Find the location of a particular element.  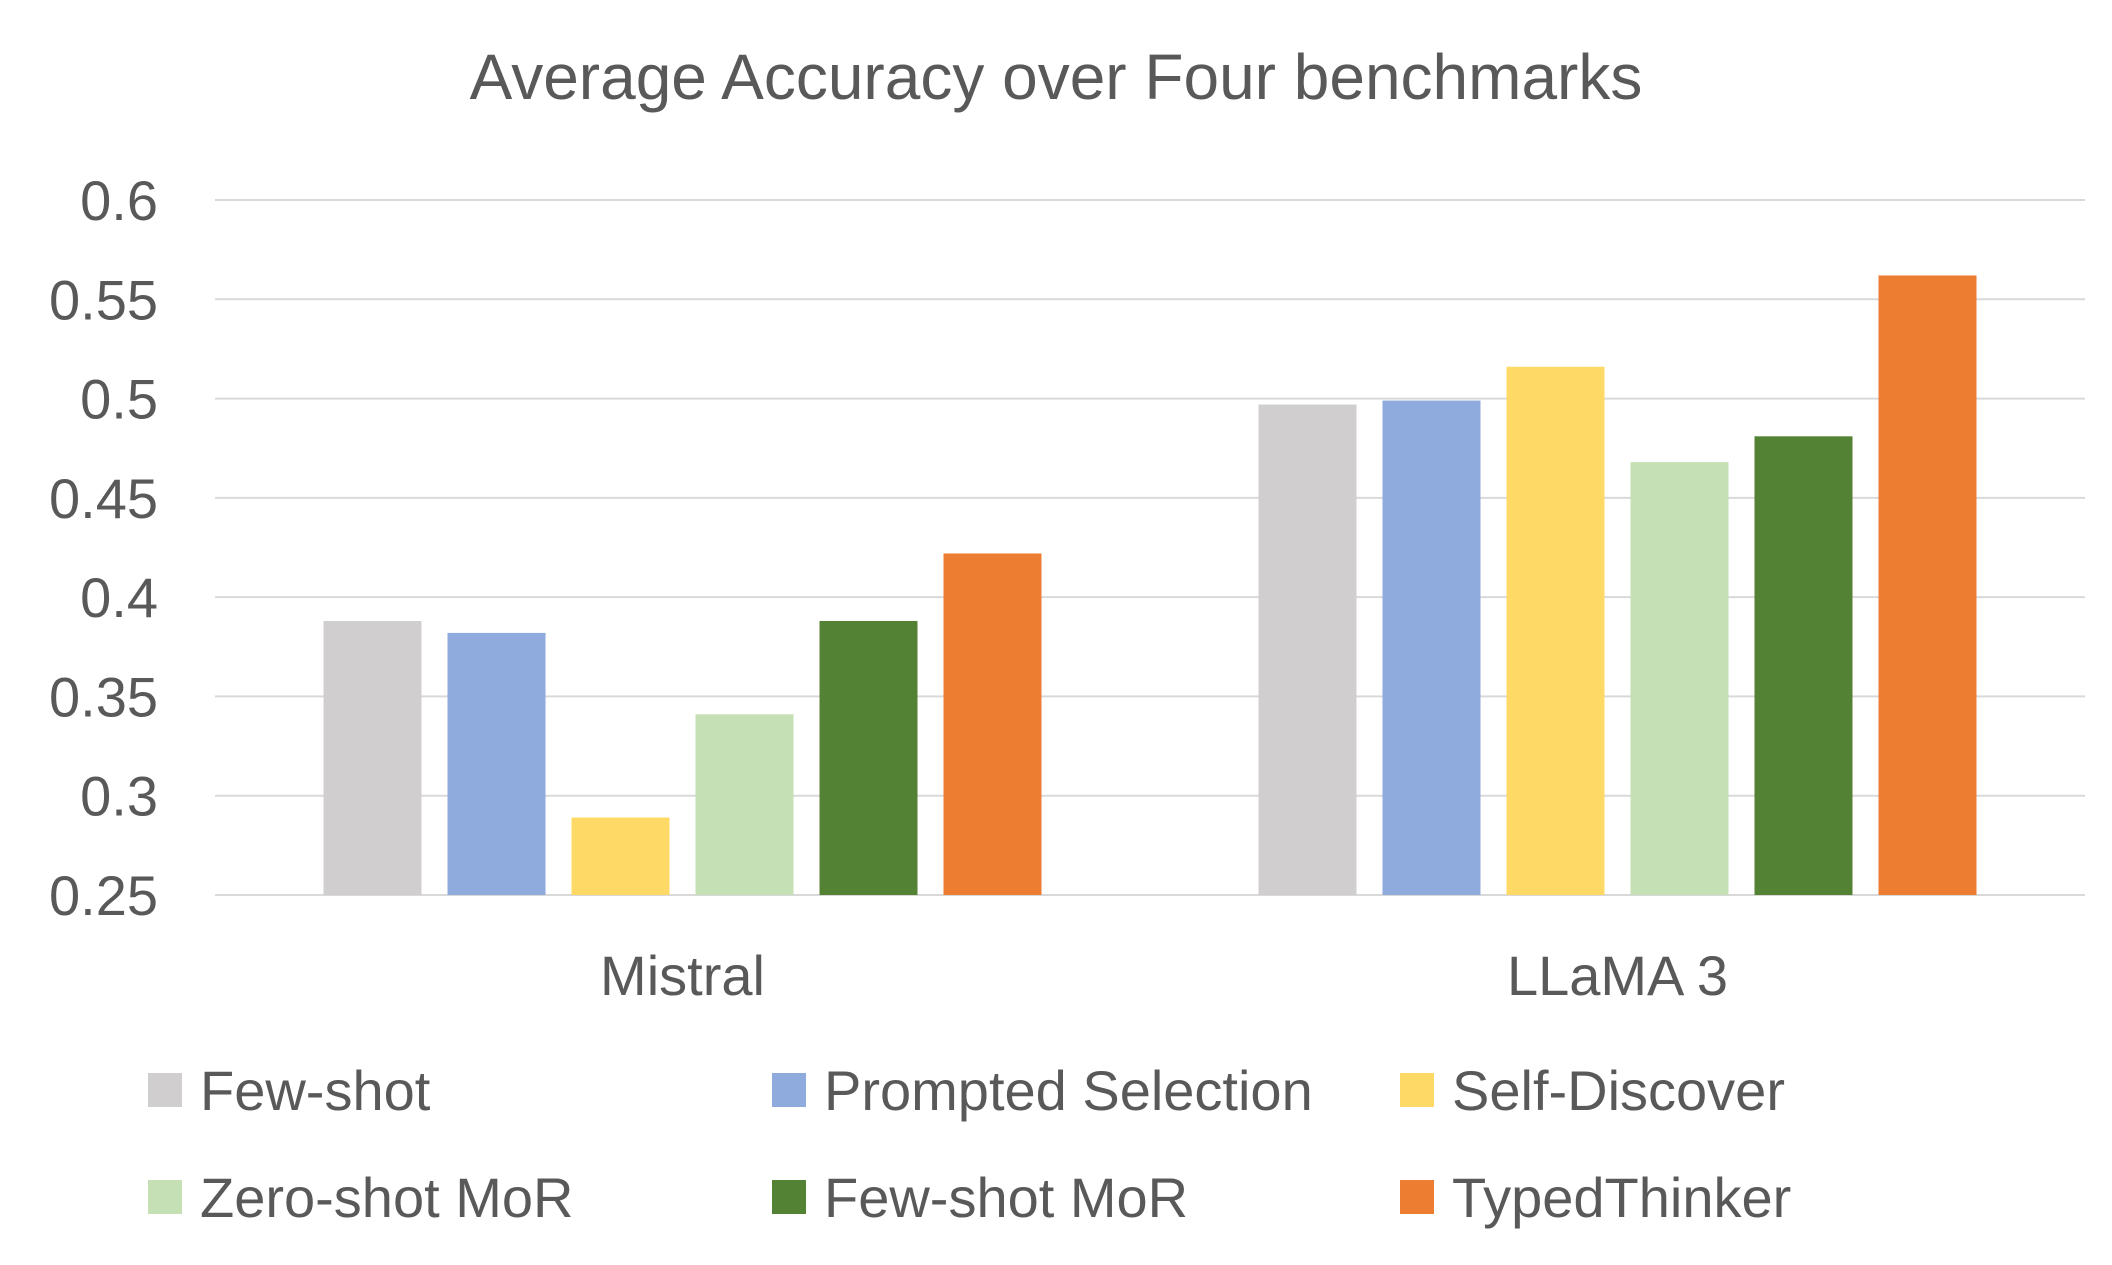

legend-item-few-shot-mor: Few-shot MoR is located at coordinates (980, 1197).